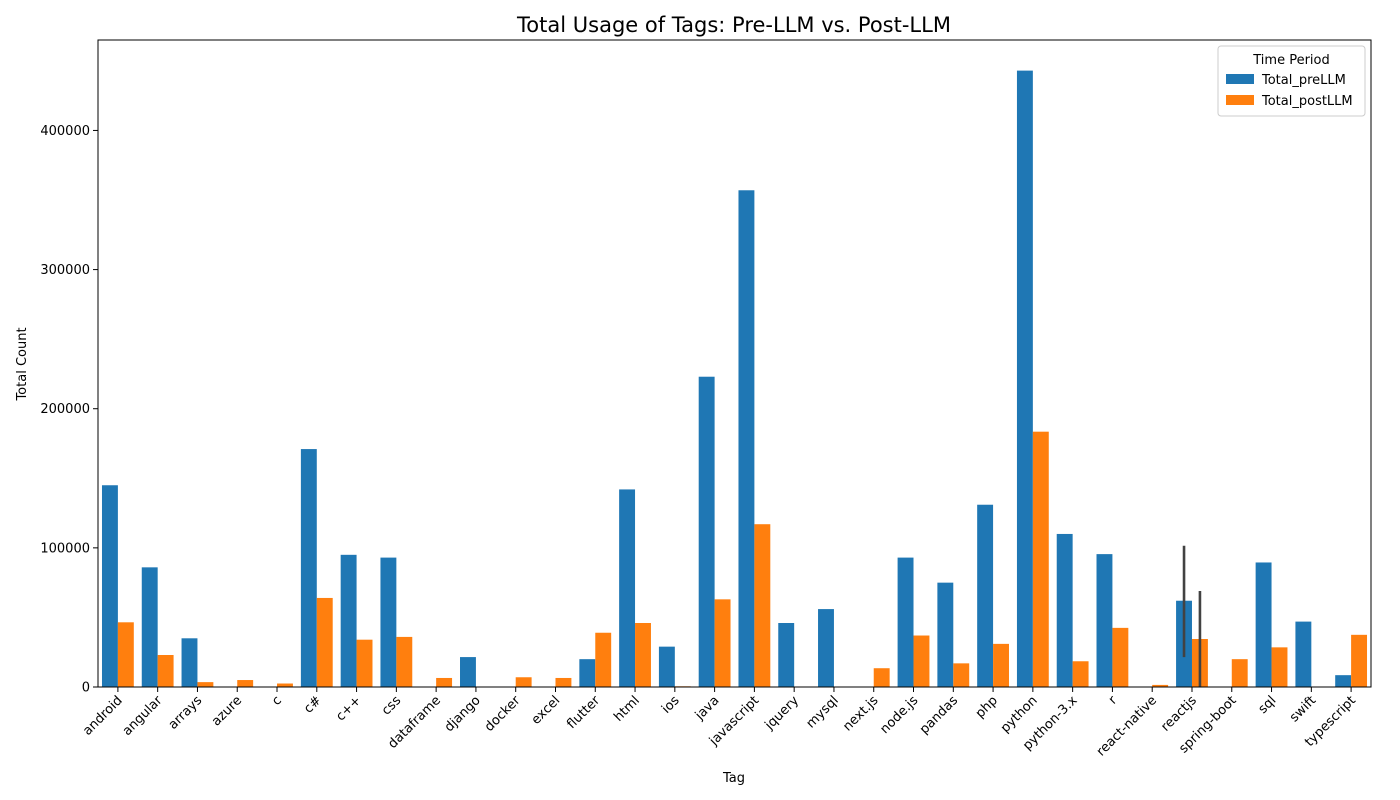 Image resolution: width=1400 pixels, height=800 pixels. Describe the element at coordinates (1127, 726) in the screenshot. I see `x-tick-label: react-native` at that location.